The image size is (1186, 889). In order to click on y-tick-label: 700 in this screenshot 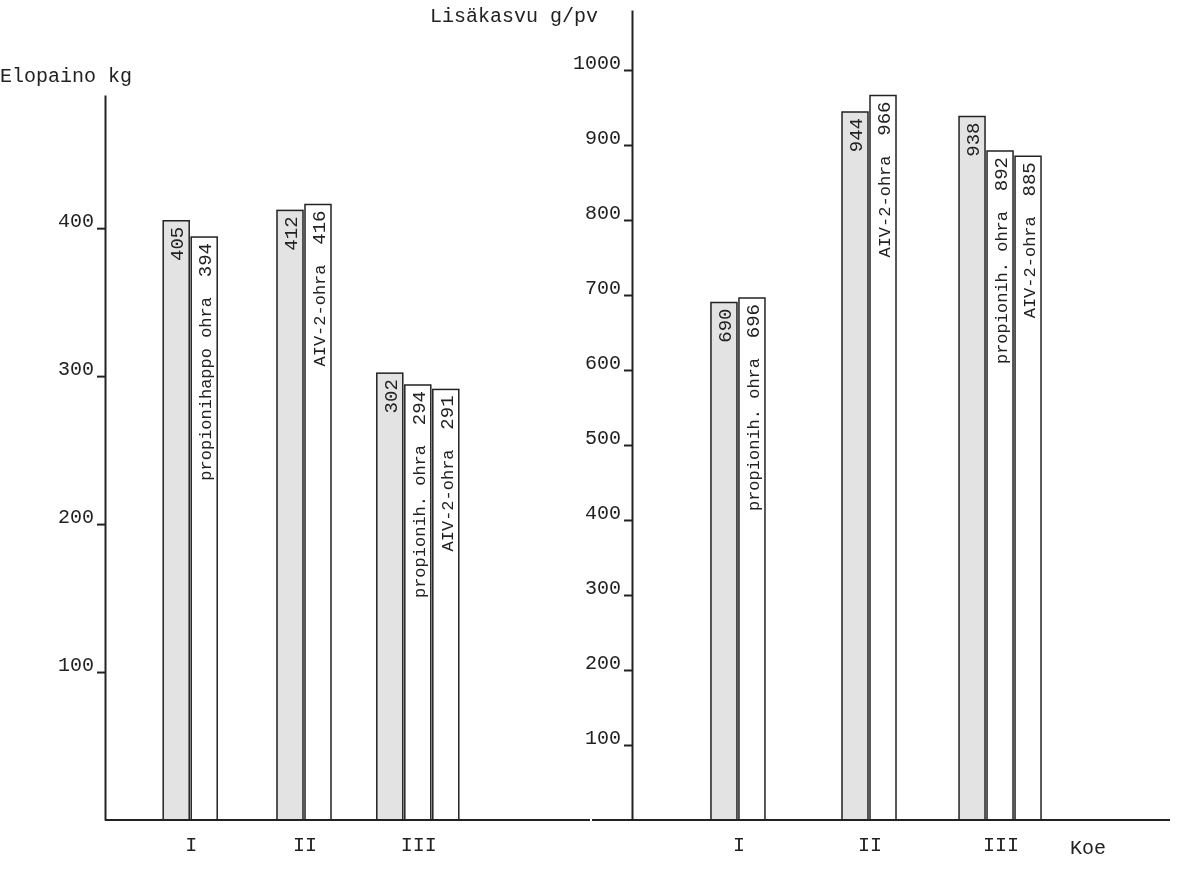, I will do `click(602, 288)`.